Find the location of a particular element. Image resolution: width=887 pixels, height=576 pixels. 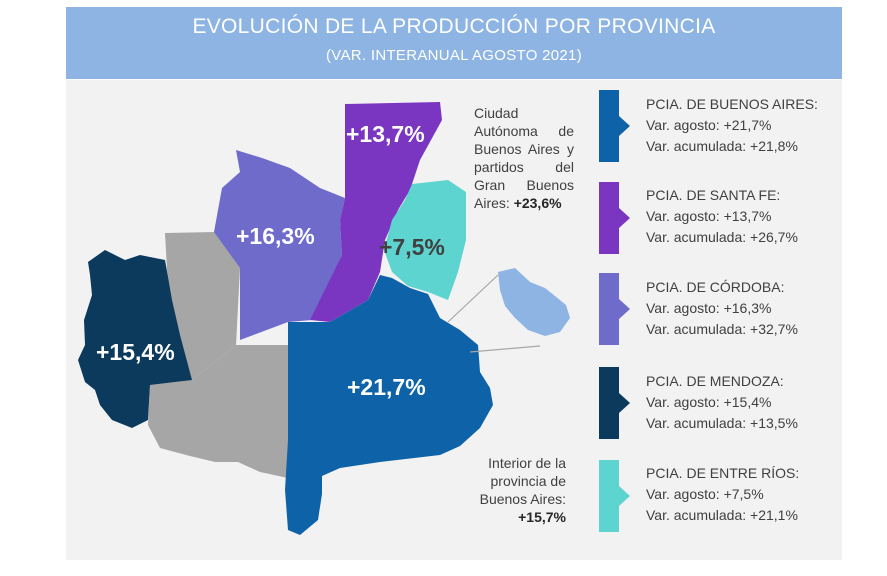

label-santa-fe: +13,7% is located at coordinates (385, 134).